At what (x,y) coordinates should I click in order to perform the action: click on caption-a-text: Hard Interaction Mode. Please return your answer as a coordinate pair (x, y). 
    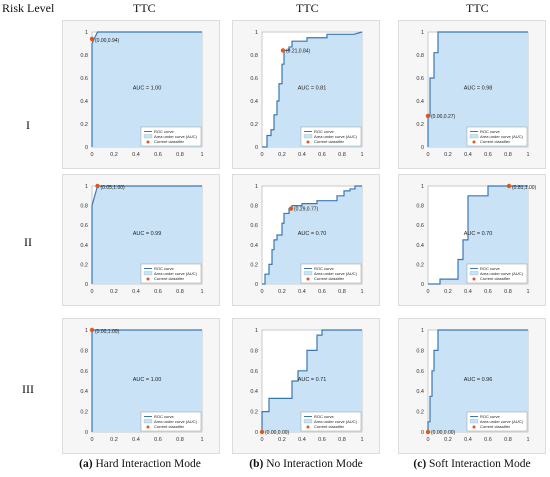
    Looking at the image, I should click on (146, 464).